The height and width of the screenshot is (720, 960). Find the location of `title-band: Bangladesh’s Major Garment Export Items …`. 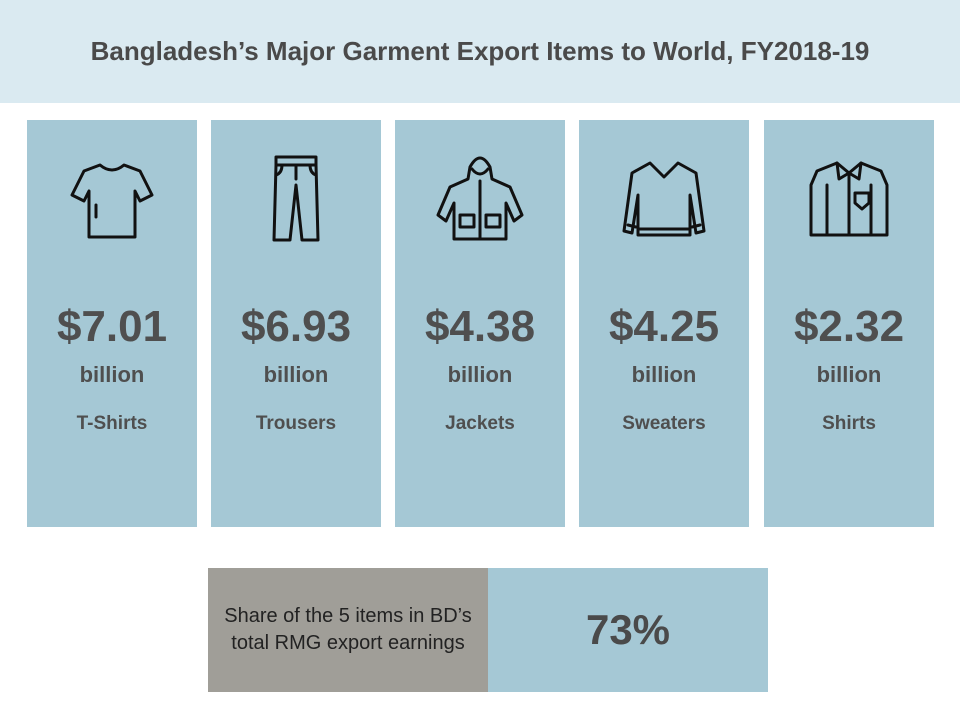

title-band: Bangladesh’s Major Garment Export Items … is located at coordinates (480, 51).